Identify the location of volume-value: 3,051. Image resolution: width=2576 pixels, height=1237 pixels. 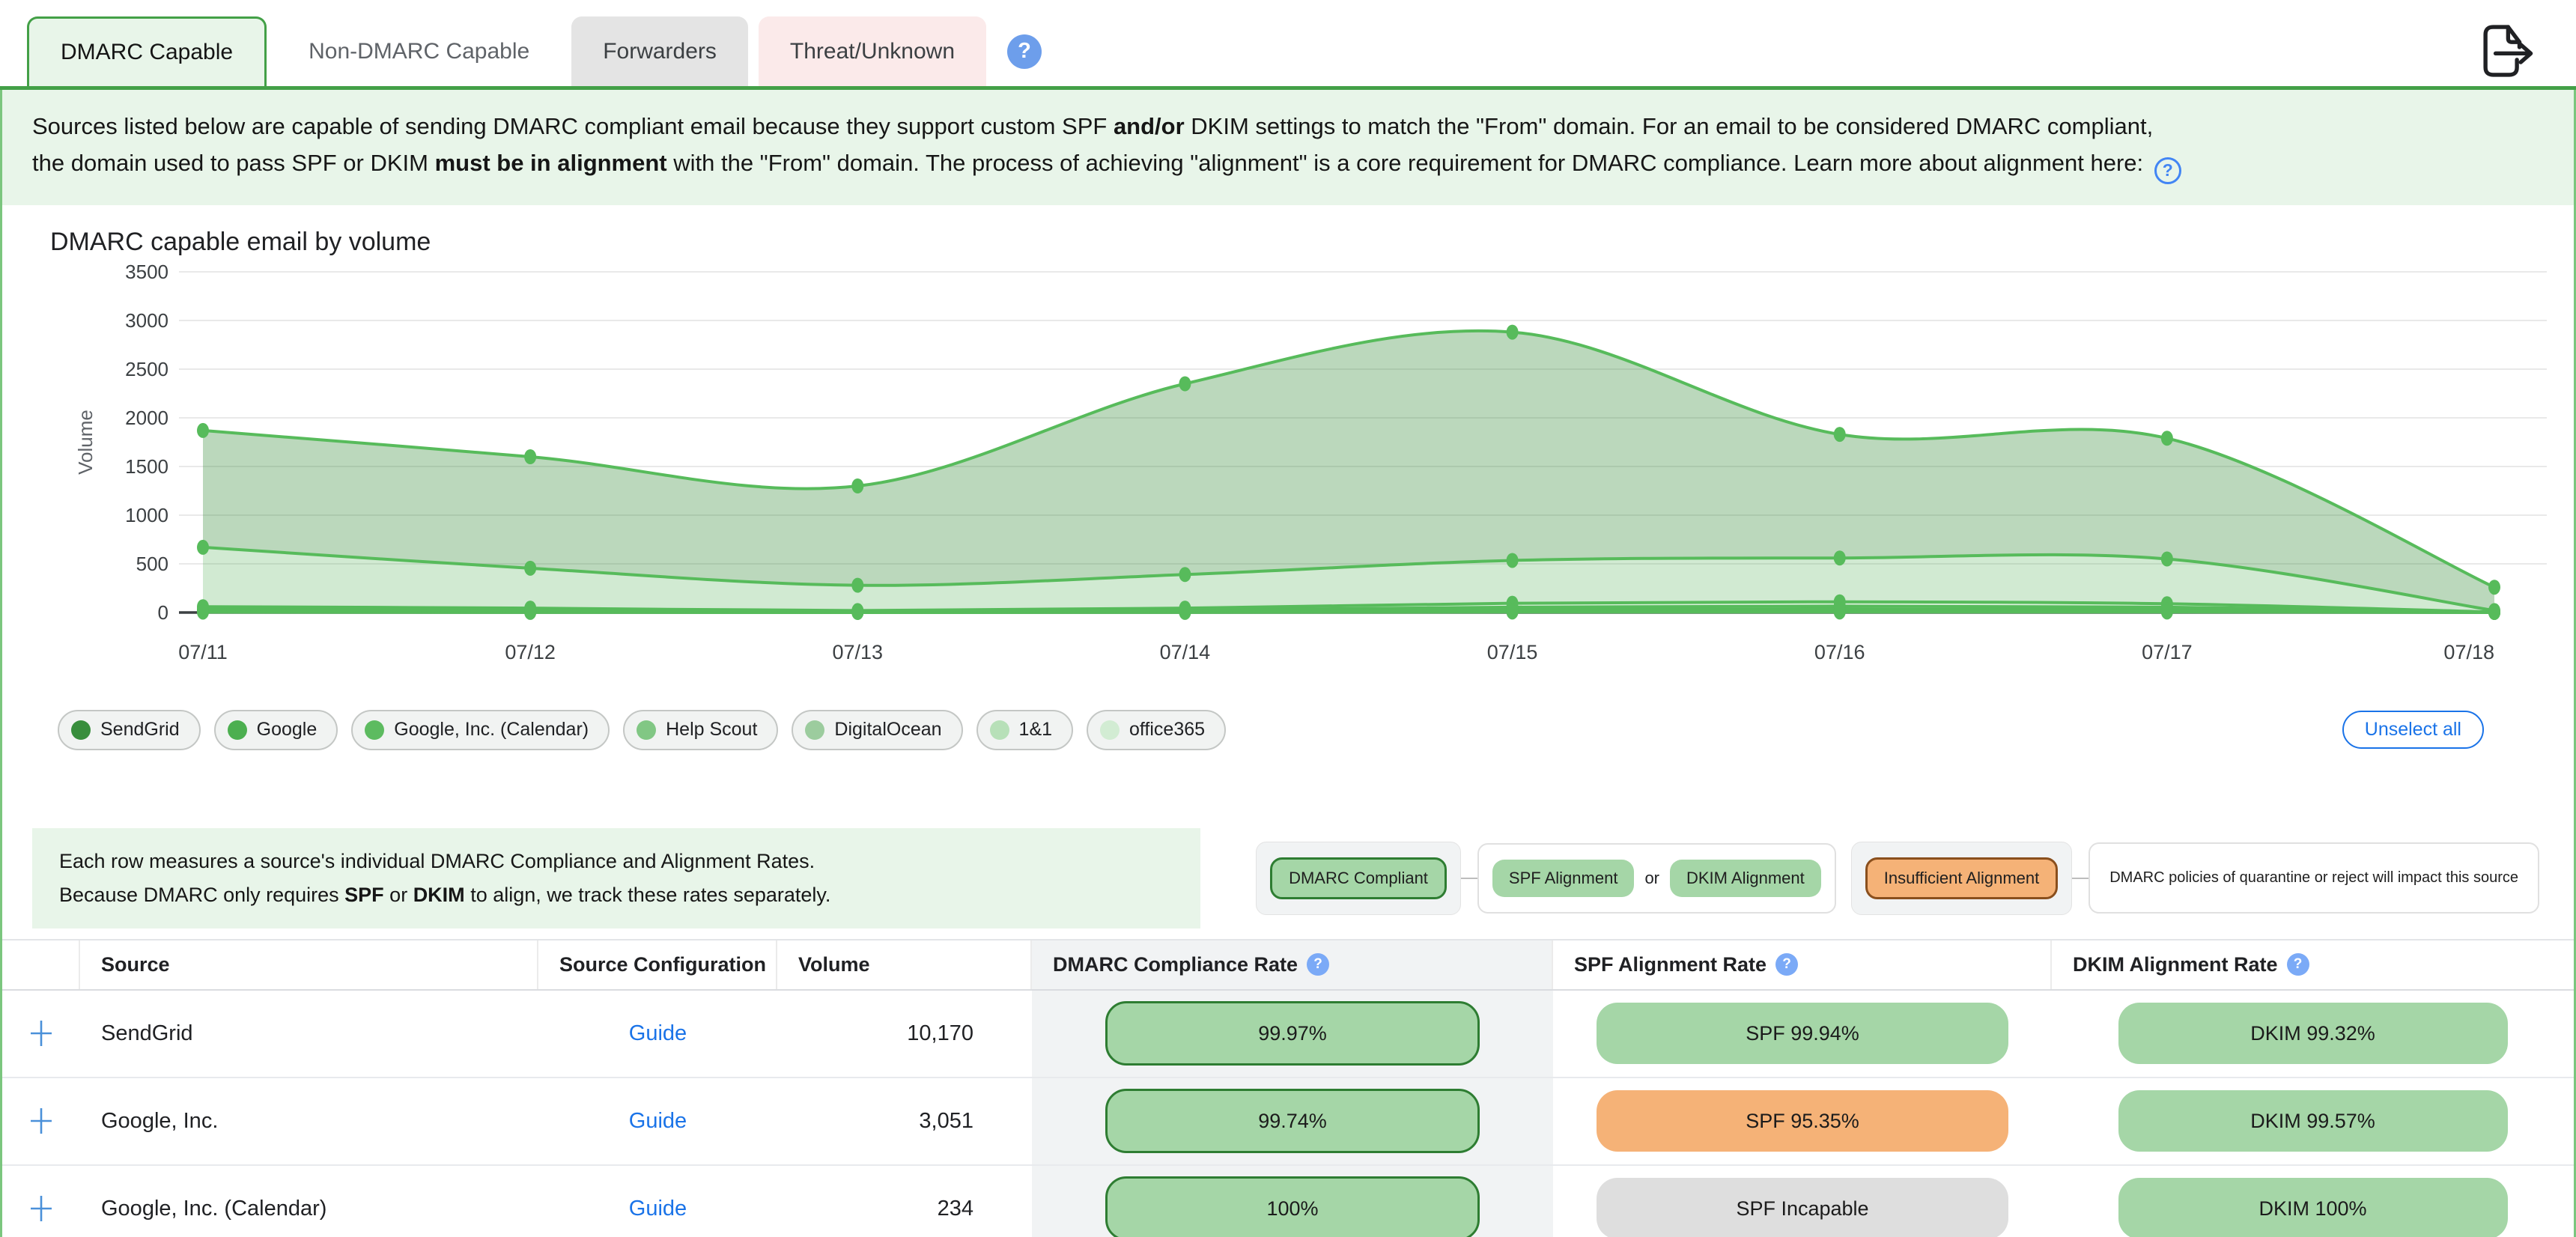
(946, 1120).